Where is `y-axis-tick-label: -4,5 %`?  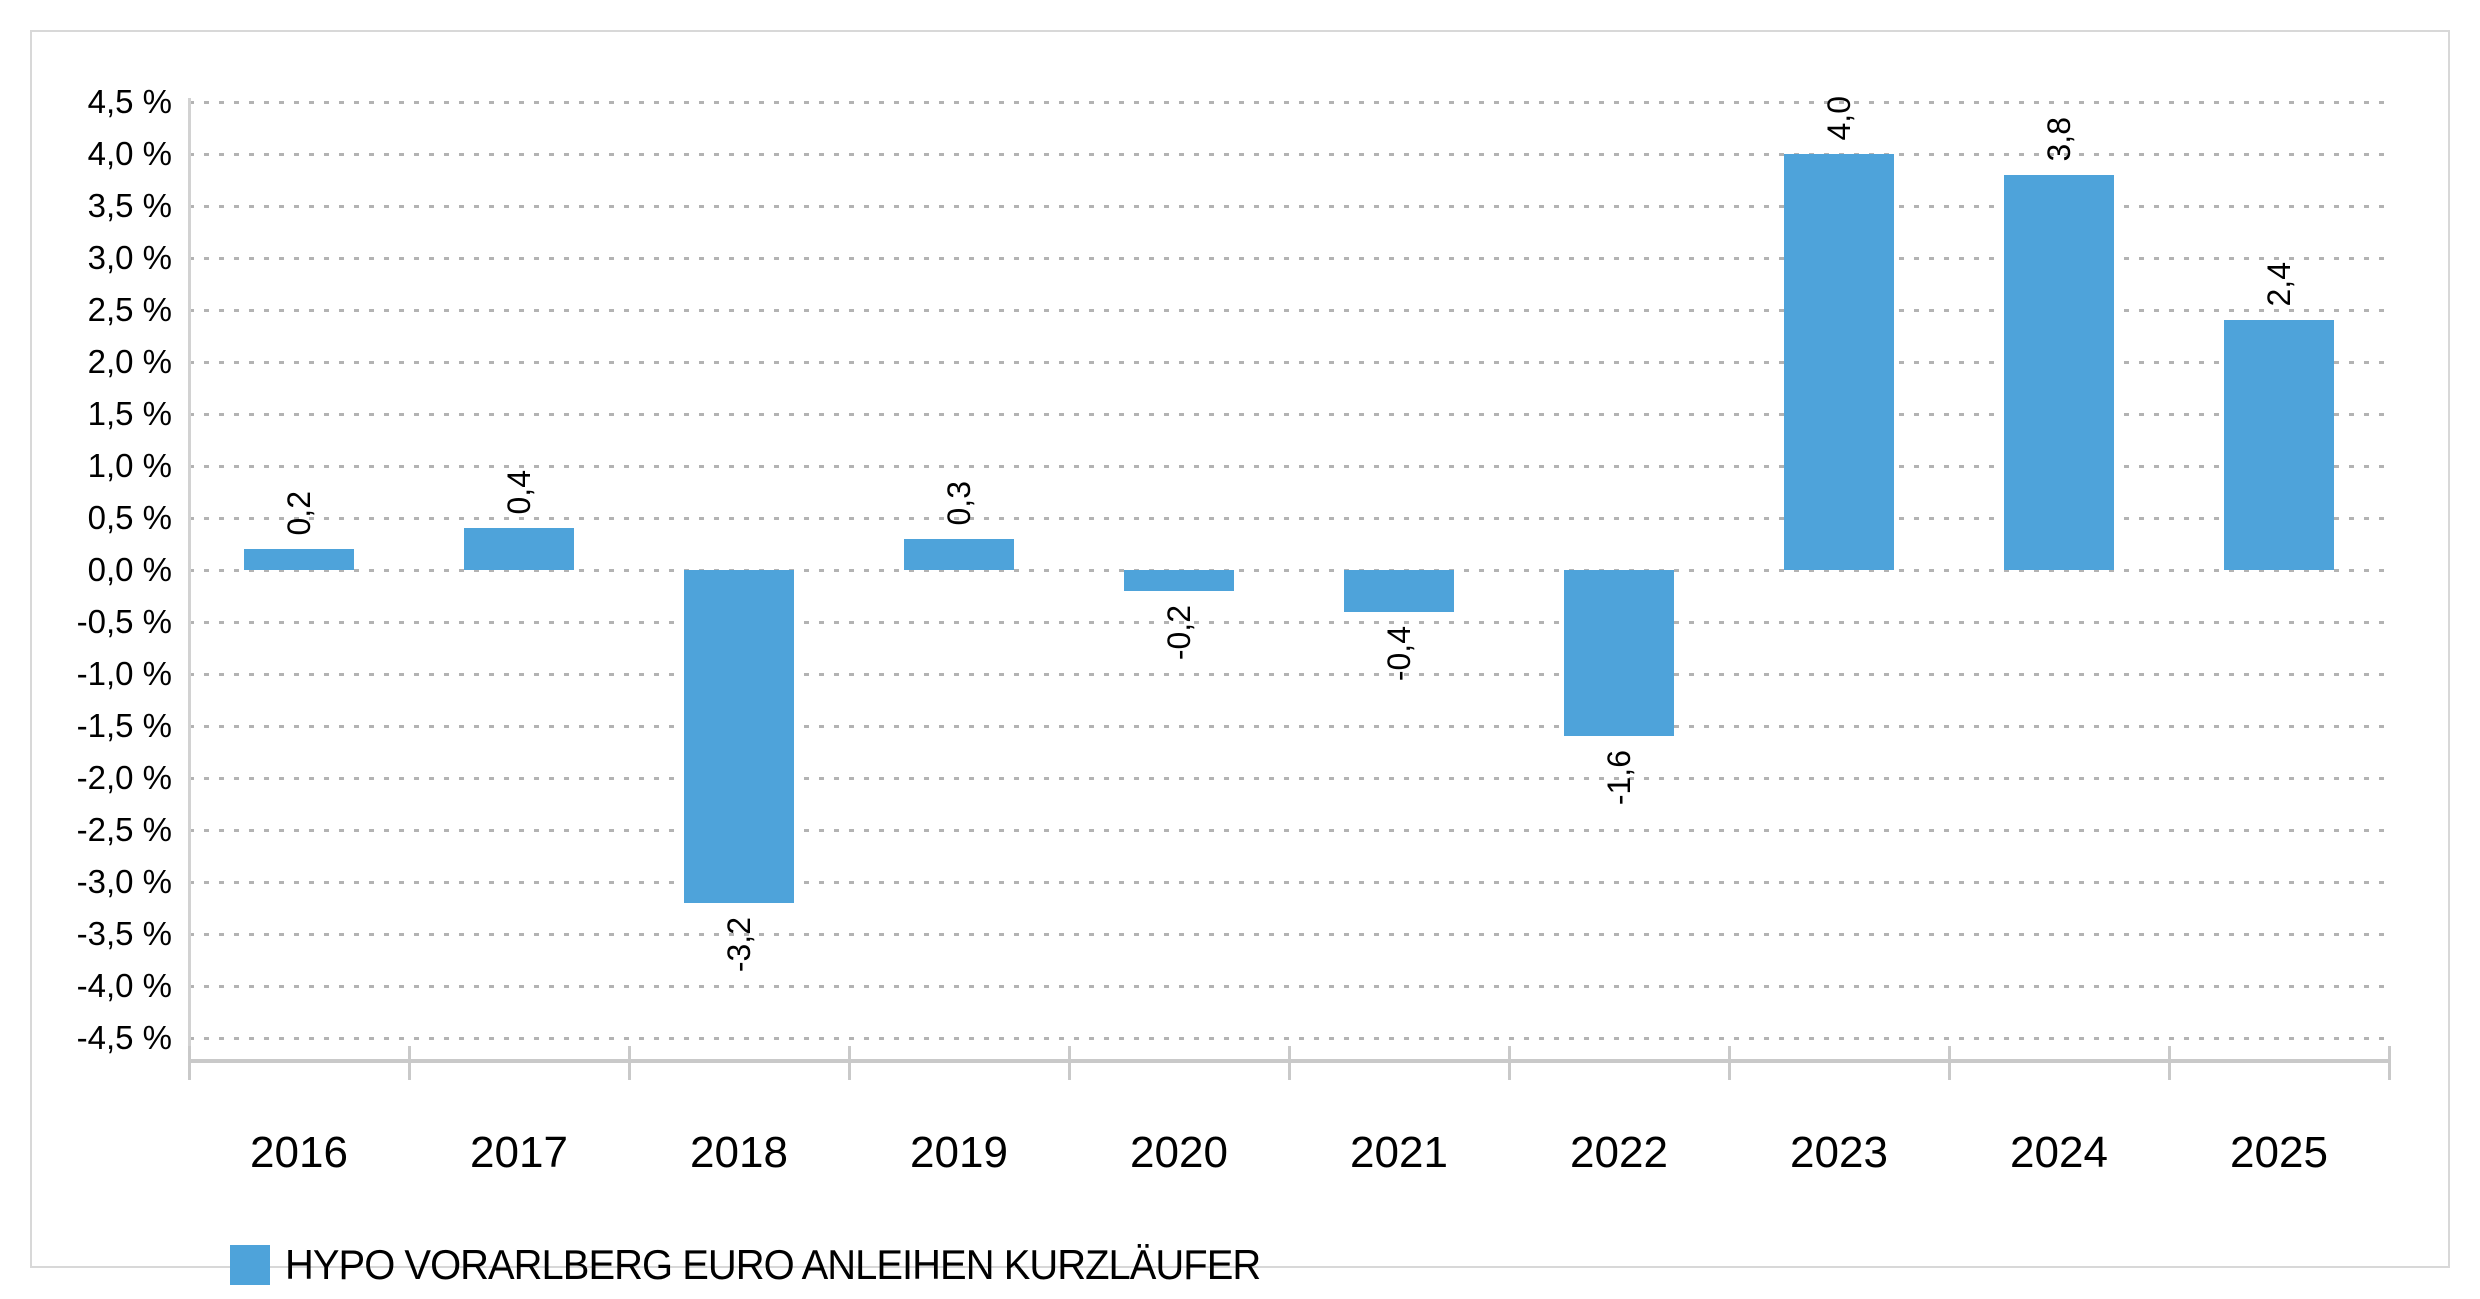
y-axis-tick-label: -4,5 % is located at coordinates (124, 1037).